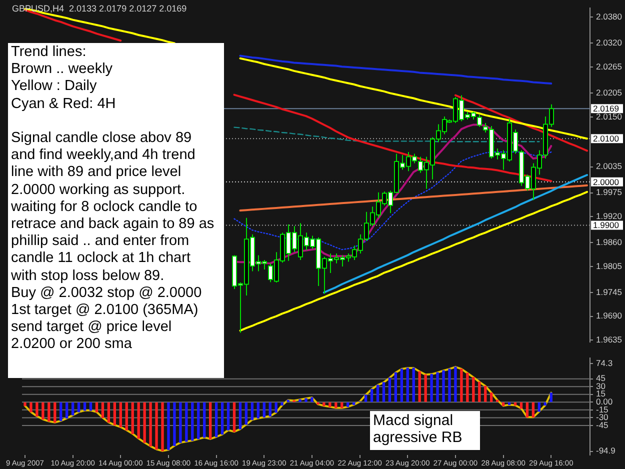 This screenshot has height=469, width=625. What do you see at coordinates (609, 241) in the screenshot?
I see `y-tick-label: 1.9860` at bounding box center [609, 241].